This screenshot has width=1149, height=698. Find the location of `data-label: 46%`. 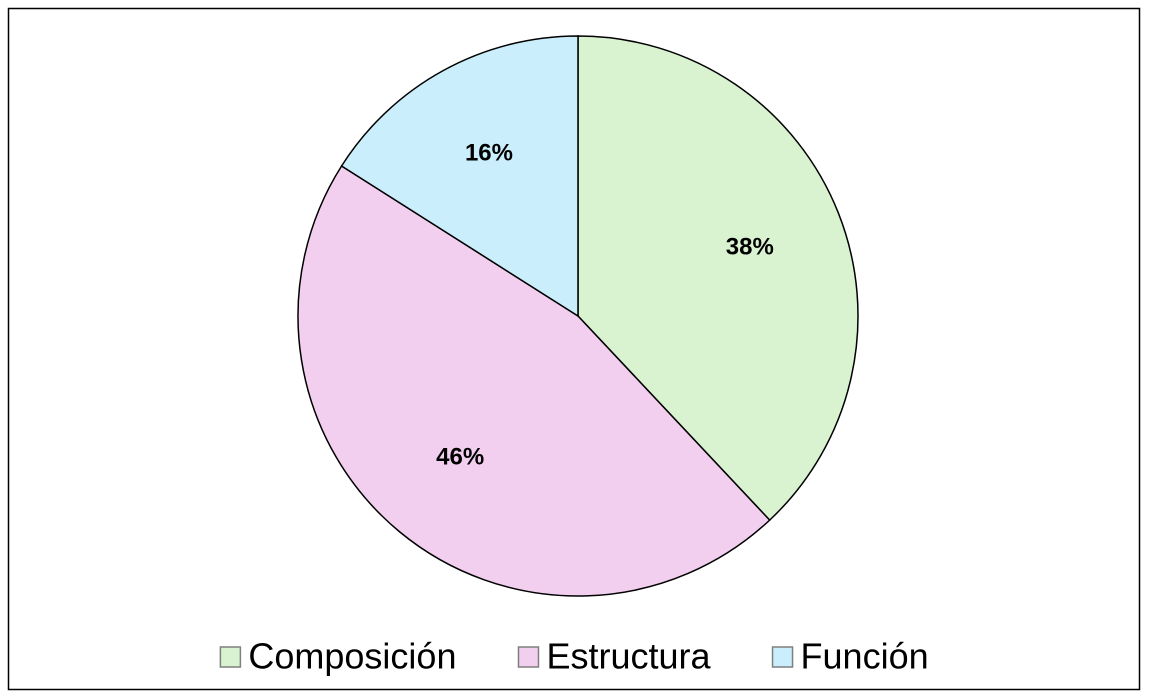

data-label: 46% is located at coordinates (460, 457).